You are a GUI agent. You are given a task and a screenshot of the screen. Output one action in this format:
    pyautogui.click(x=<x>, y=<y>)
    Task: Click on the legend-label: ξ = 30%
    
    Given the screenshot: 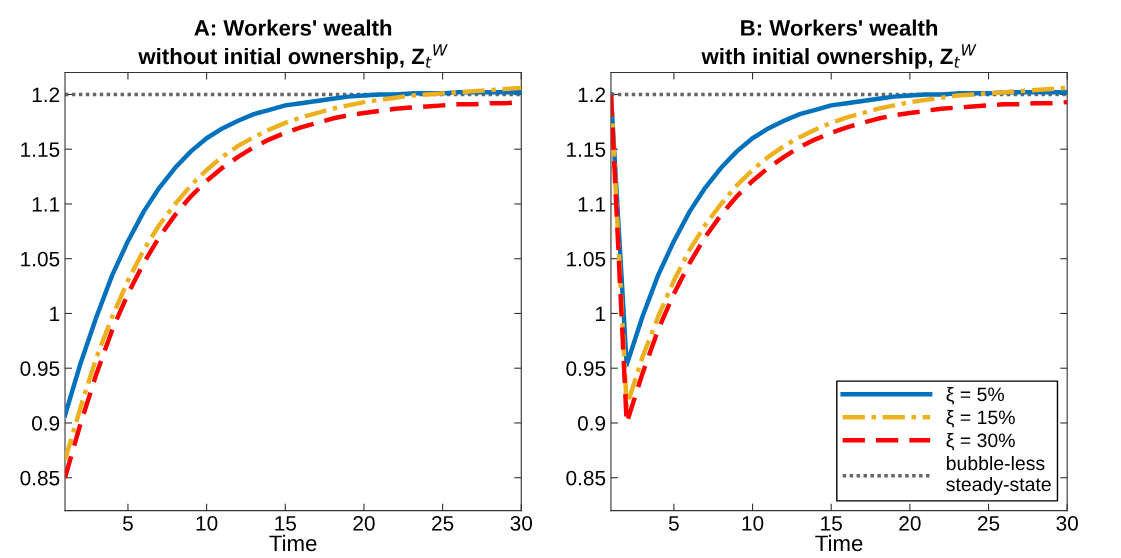 What is the action you would take?
    pyautogui.click(x=980, y=441)
    